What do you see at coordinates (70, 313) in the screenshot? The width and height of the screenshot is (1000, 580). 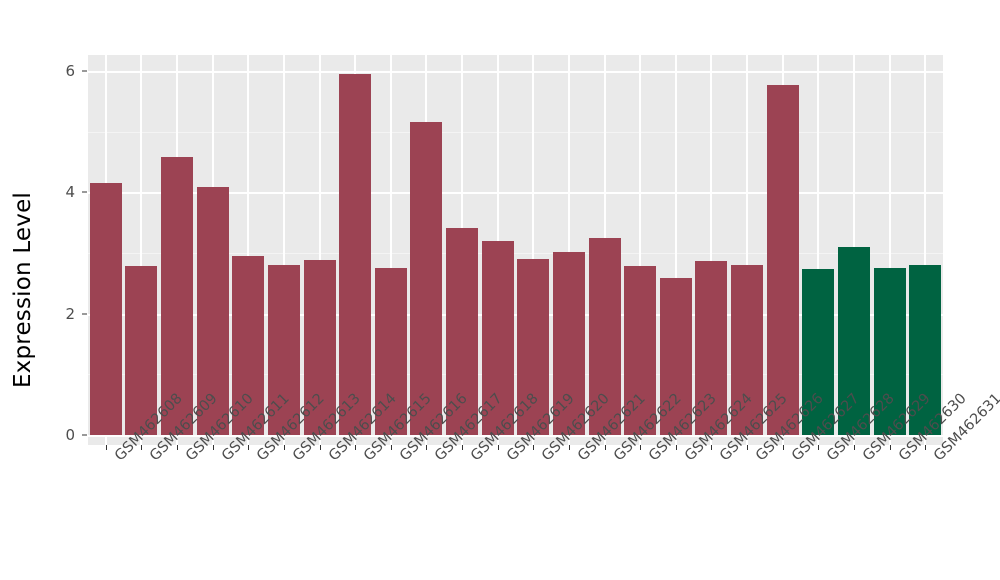 I see `y-axis-tick-label: 2` at bounding box center [70, 313].